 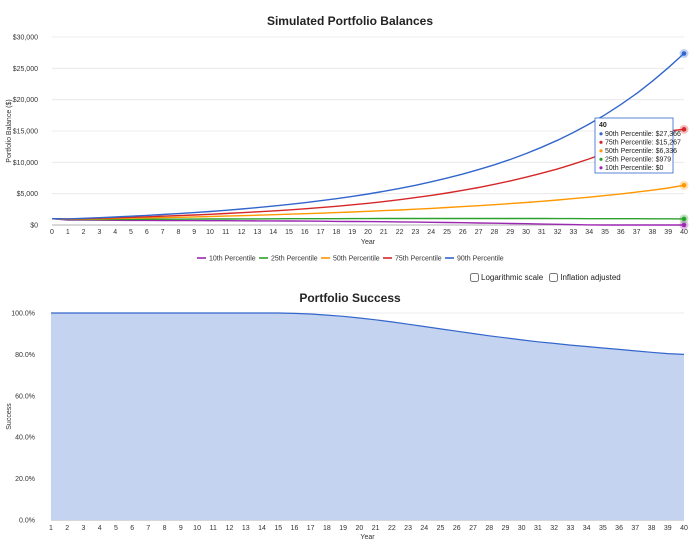 I want to click on x-tick-label: 18, so click(x=327, y=528).